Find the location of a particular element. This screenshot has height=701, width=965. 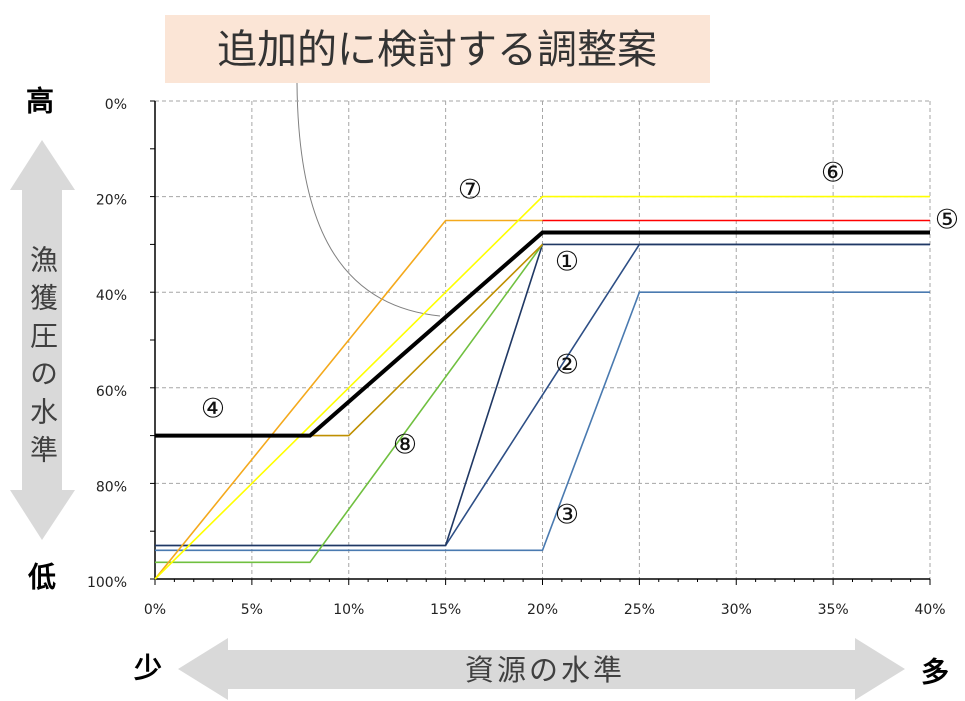

y-tick-label: 20% is located at coordinates (111, 201).